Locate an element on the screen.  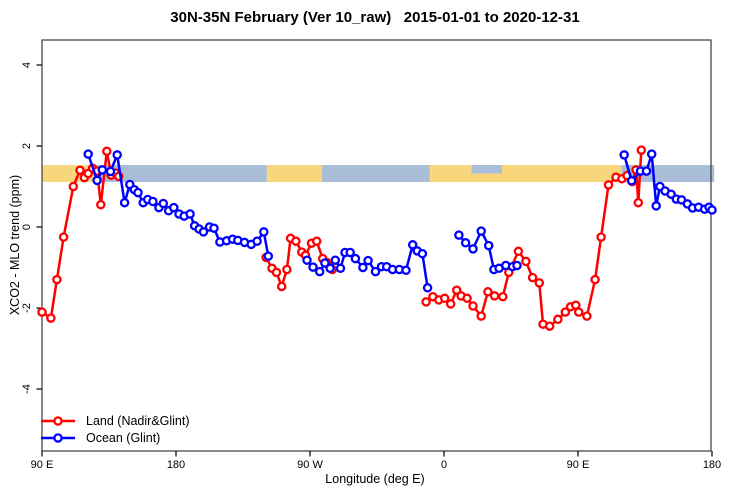
legend-item-land: Land (Nadir&Glint) is located at coordinates (115, 420).